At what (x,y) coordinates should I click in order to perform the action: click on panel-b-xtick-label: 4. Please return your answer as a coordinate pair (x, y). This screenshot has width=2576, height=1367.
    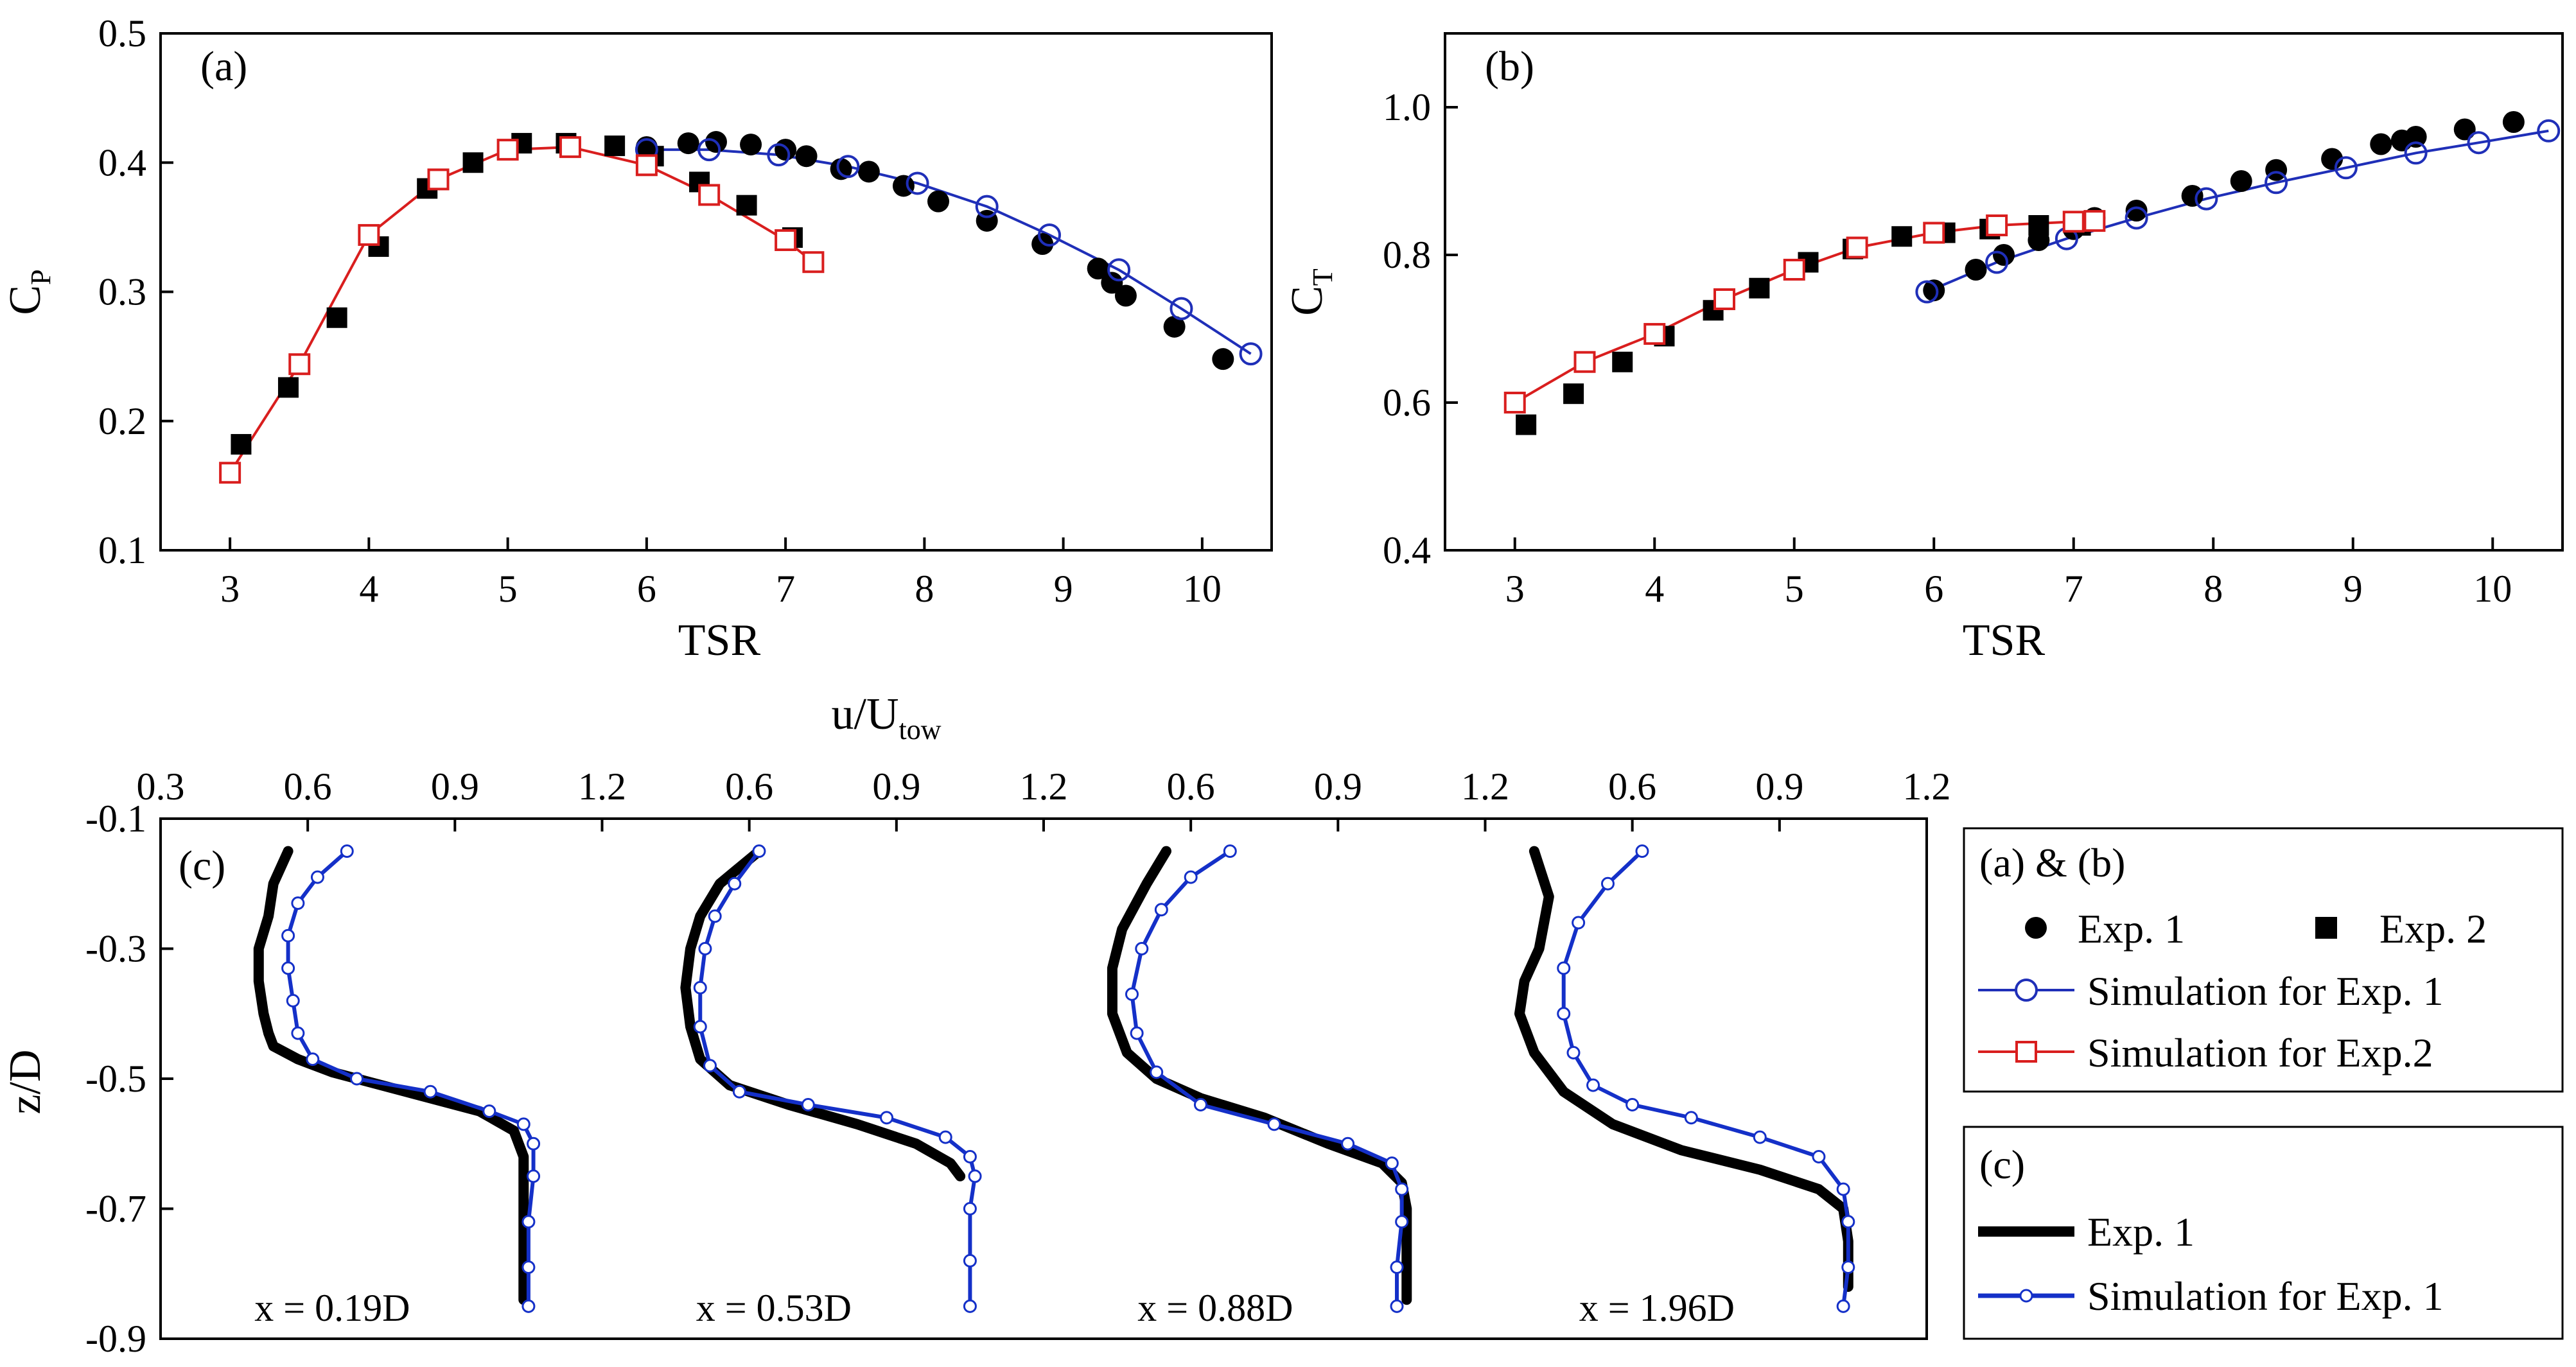
    Looking at the image, I should click on (1654, 589).